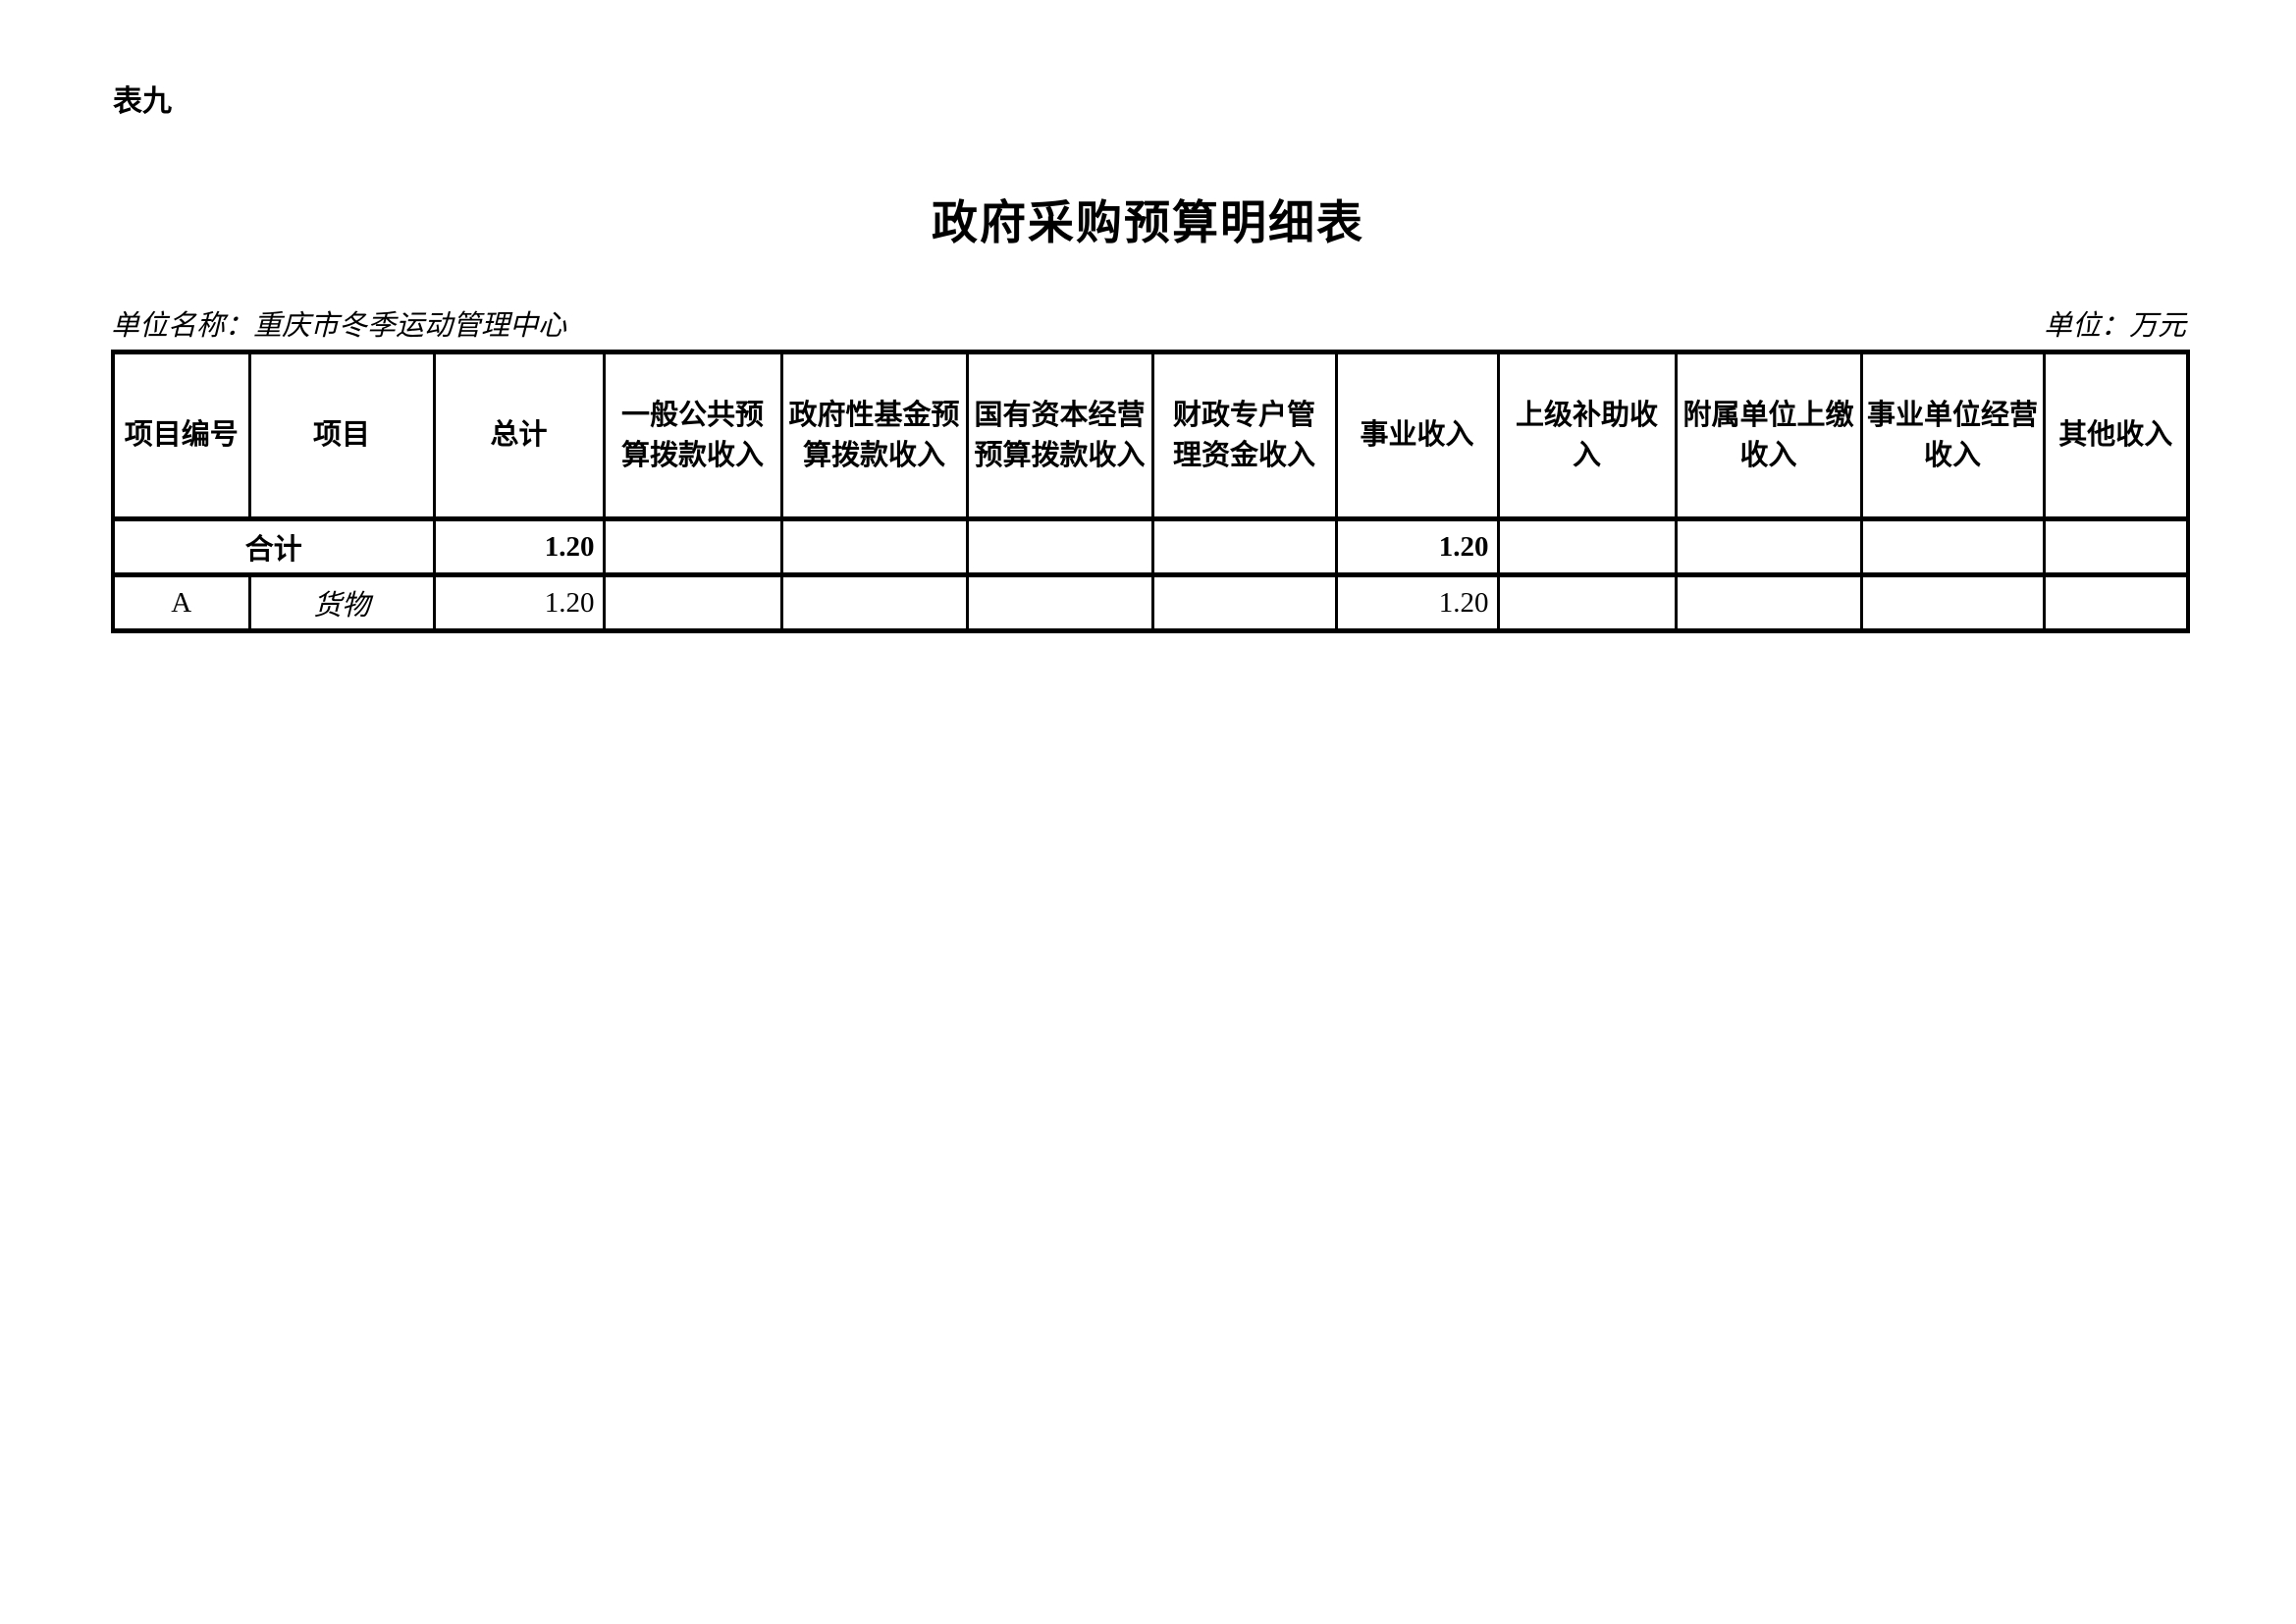  What do you see at coordinates (1417, 435) in the screenshot?
I see `column-header-business-income: 事业收入` at bounding box center [1417, 435].